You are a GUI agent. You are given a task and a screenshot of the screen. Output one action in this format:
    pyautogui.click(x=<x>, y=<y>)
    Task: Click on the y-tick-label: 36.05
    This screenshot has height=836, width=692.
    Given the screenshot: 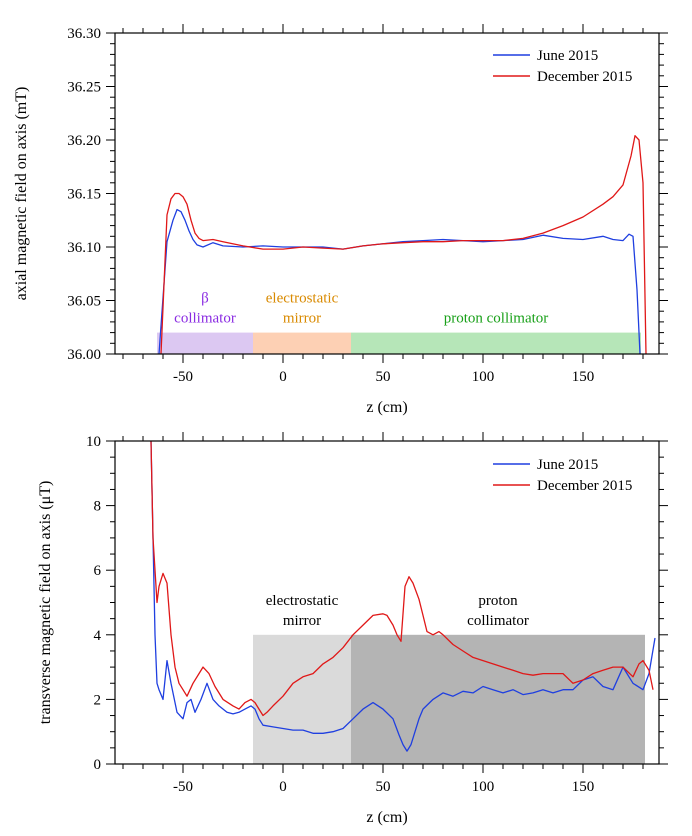 What is the action you would take?
    pyautogui.click(x=84, y=302)
    